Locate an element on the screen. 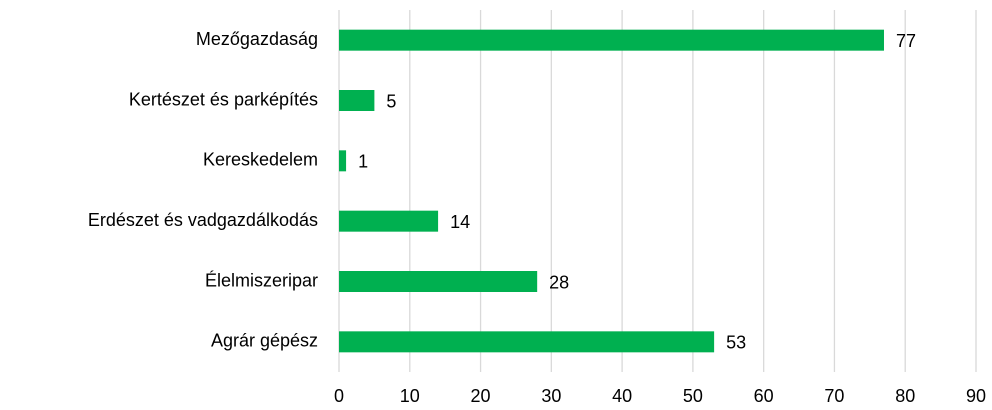 The width and height of the screenshot is (992, 410). y-tick-label: Élelmiszeripar is located at coordinates (261, 280).